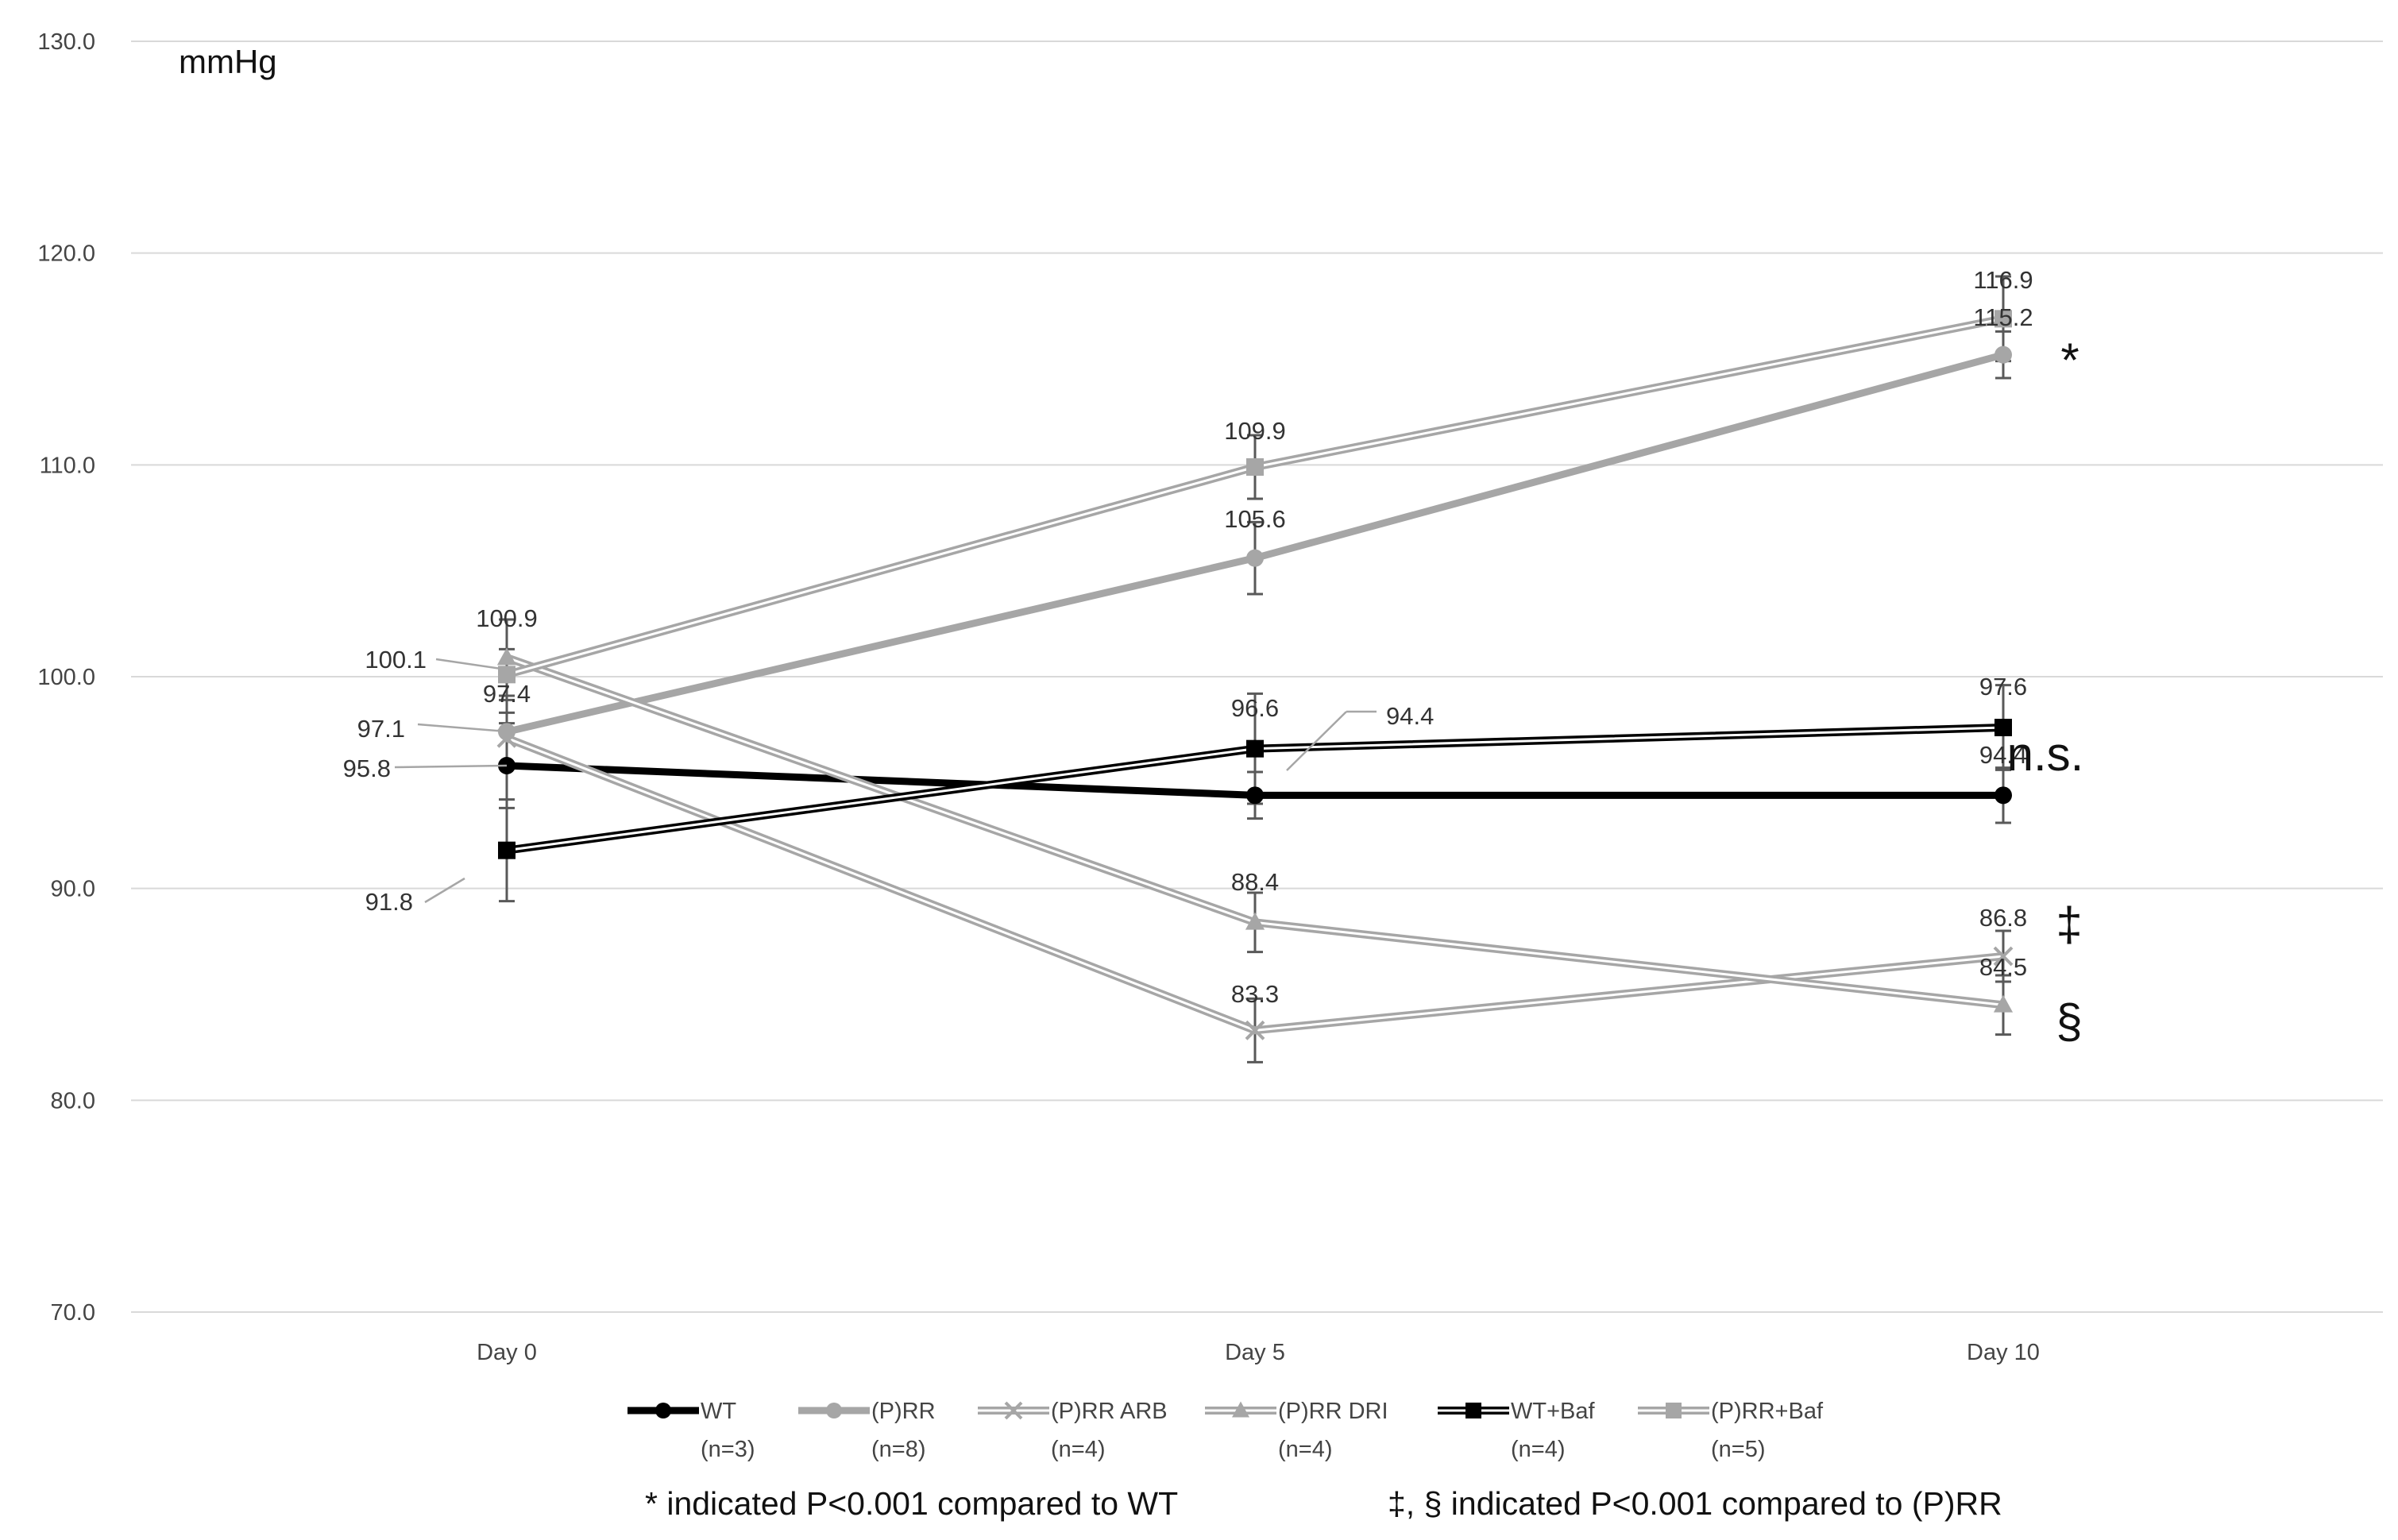  I want to click on significance-mark: n.s., so click(2045, 754).